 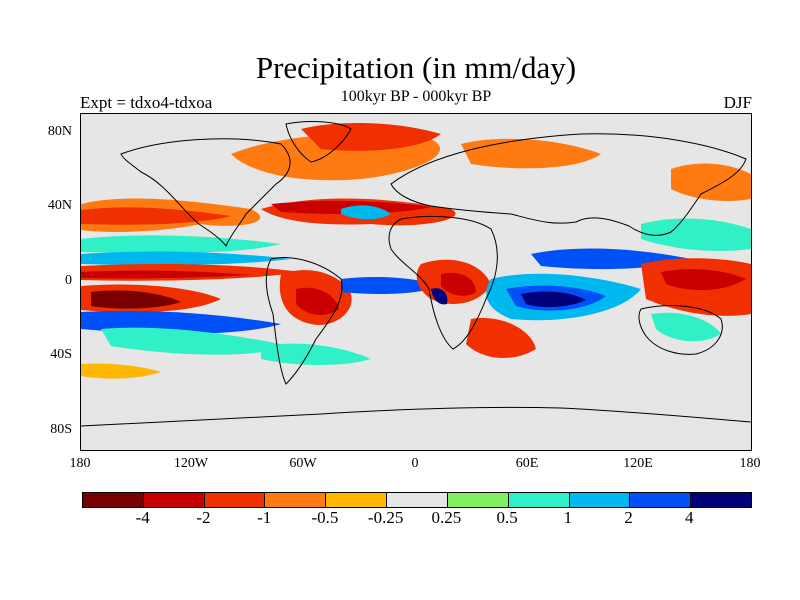 I want to click on y-tick-label: 80S, so click(x=61, y=429).